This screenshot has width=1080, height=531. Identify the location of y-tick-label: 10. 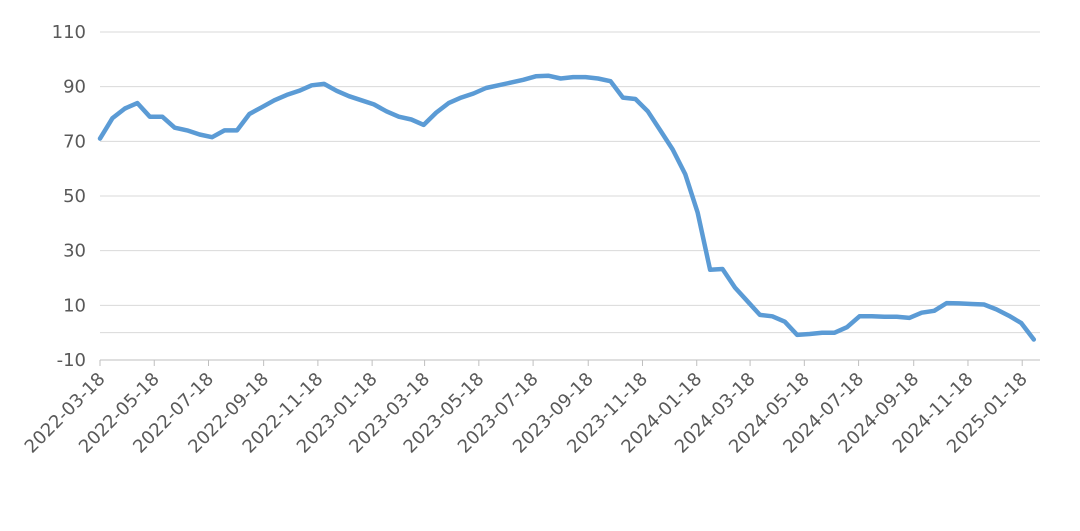
(74, 305).